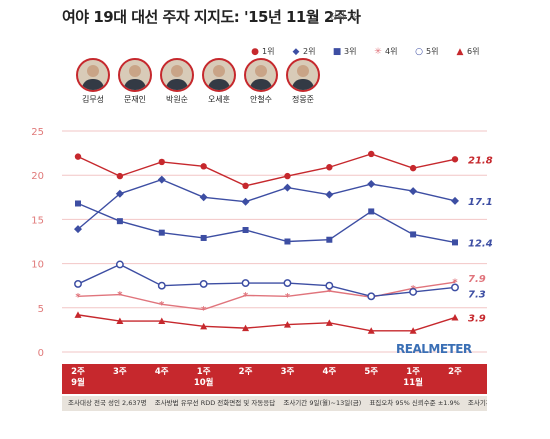  What do you see at coordinates (37, 132) in the screenshot?
I see `y-tick-label: 25` at bounding box center [37, 132].